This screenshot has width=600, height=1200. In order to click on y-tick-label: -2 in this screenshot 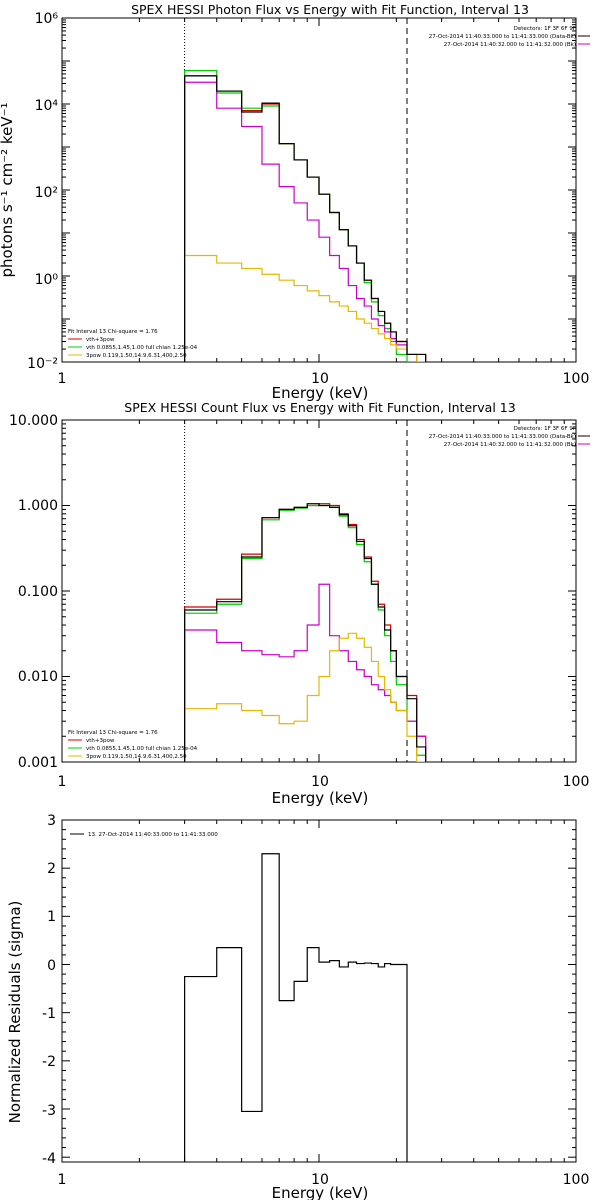, I will do `click(49, 1062)`.